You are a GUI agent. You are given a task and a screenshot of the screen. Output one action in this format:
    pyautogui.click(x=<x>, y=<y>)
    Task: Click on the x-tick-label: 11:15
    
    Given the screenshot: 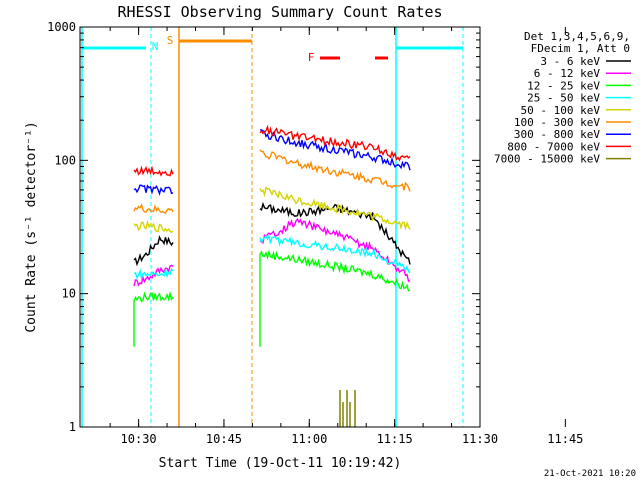 What is the action you would take?
    pyautogui.click(x=395, y=439)
    